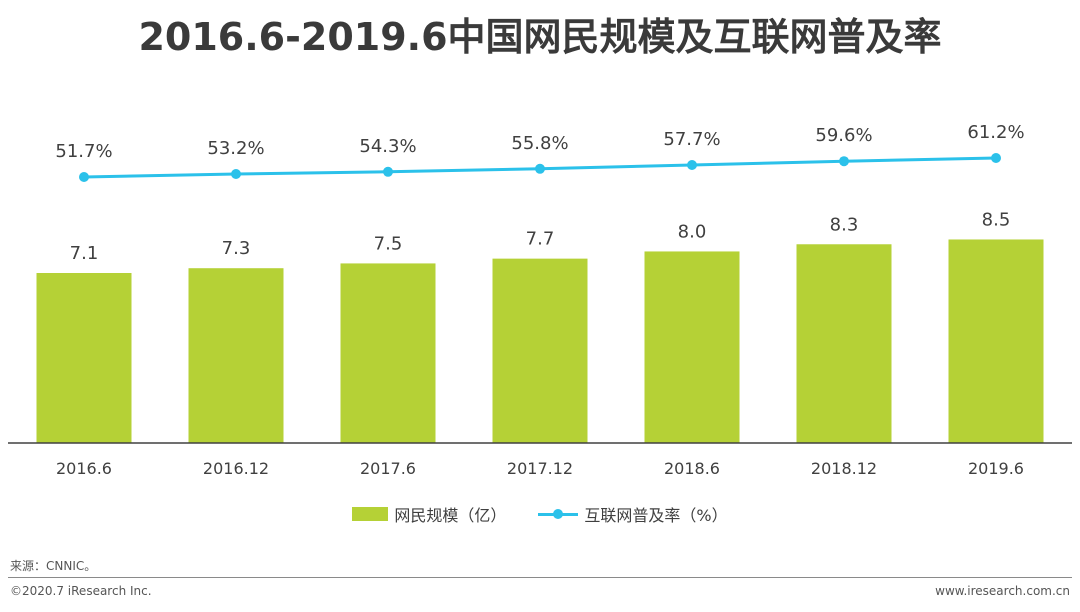 Image resolution: width=1080 pixels, height=612 pixels. Describe the element at coordinates (83, 151) in the screenshot. I see `line-label-2016.6: 51.7%` at that location.